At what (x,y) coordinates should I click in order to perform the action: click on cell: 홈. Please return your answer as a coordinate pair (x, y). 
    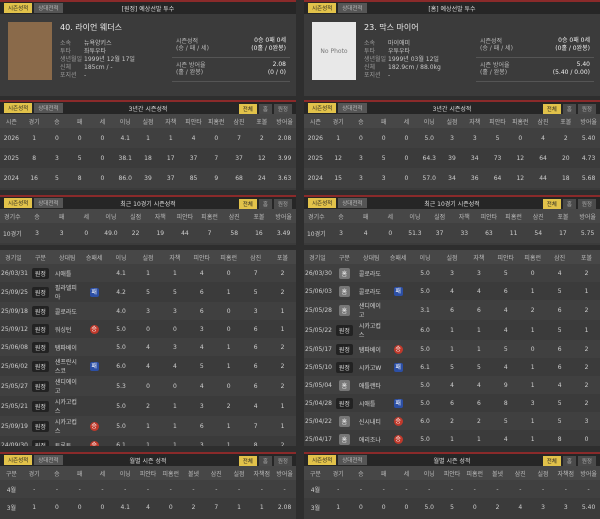
    Looking at the image, I should click on (344, 273).